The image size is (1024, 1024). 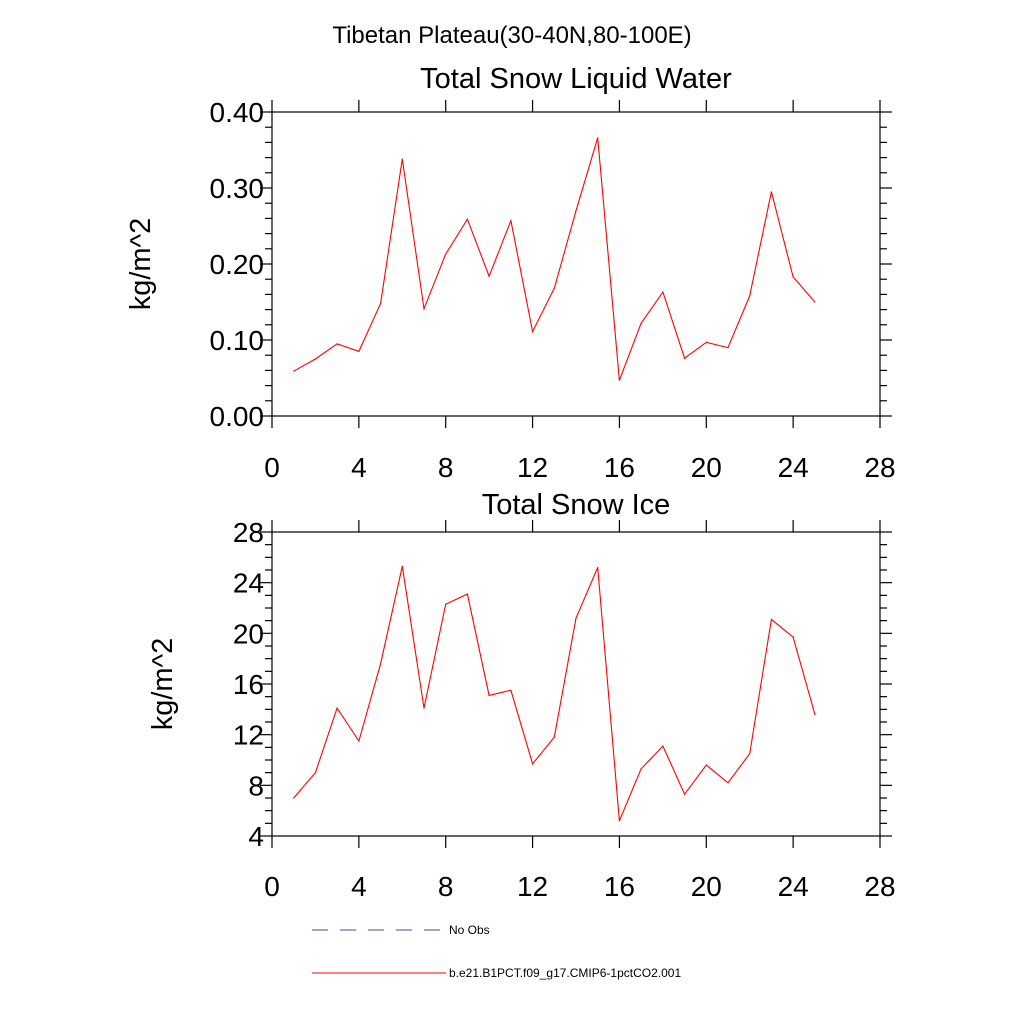 What do you see at coordinates (248, 532) in the screenshot?
I see `y-tick-label: 28` at bounding box center [248, 532].